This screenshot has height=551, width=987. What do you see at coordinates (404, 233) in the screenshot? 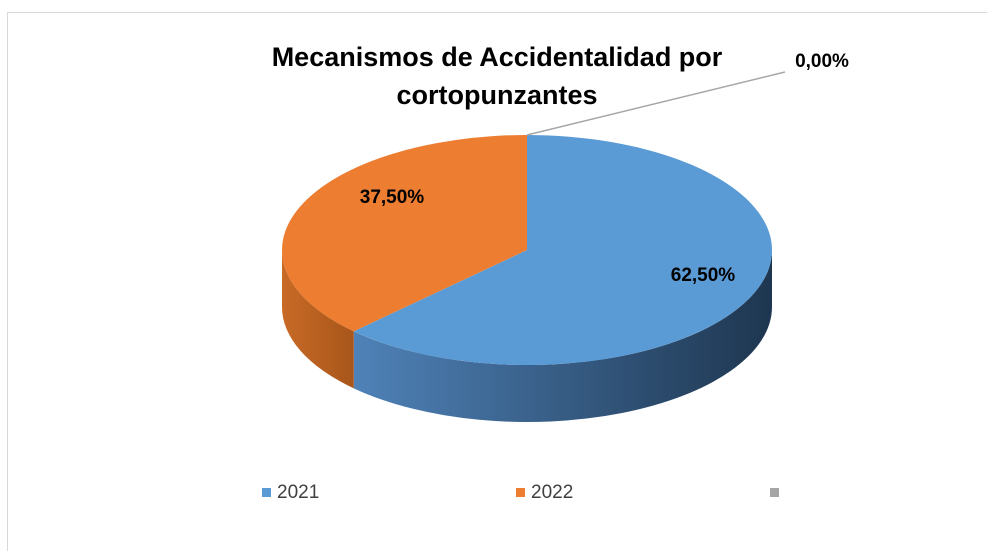
I see `slice` at bounding box center [404, 233].